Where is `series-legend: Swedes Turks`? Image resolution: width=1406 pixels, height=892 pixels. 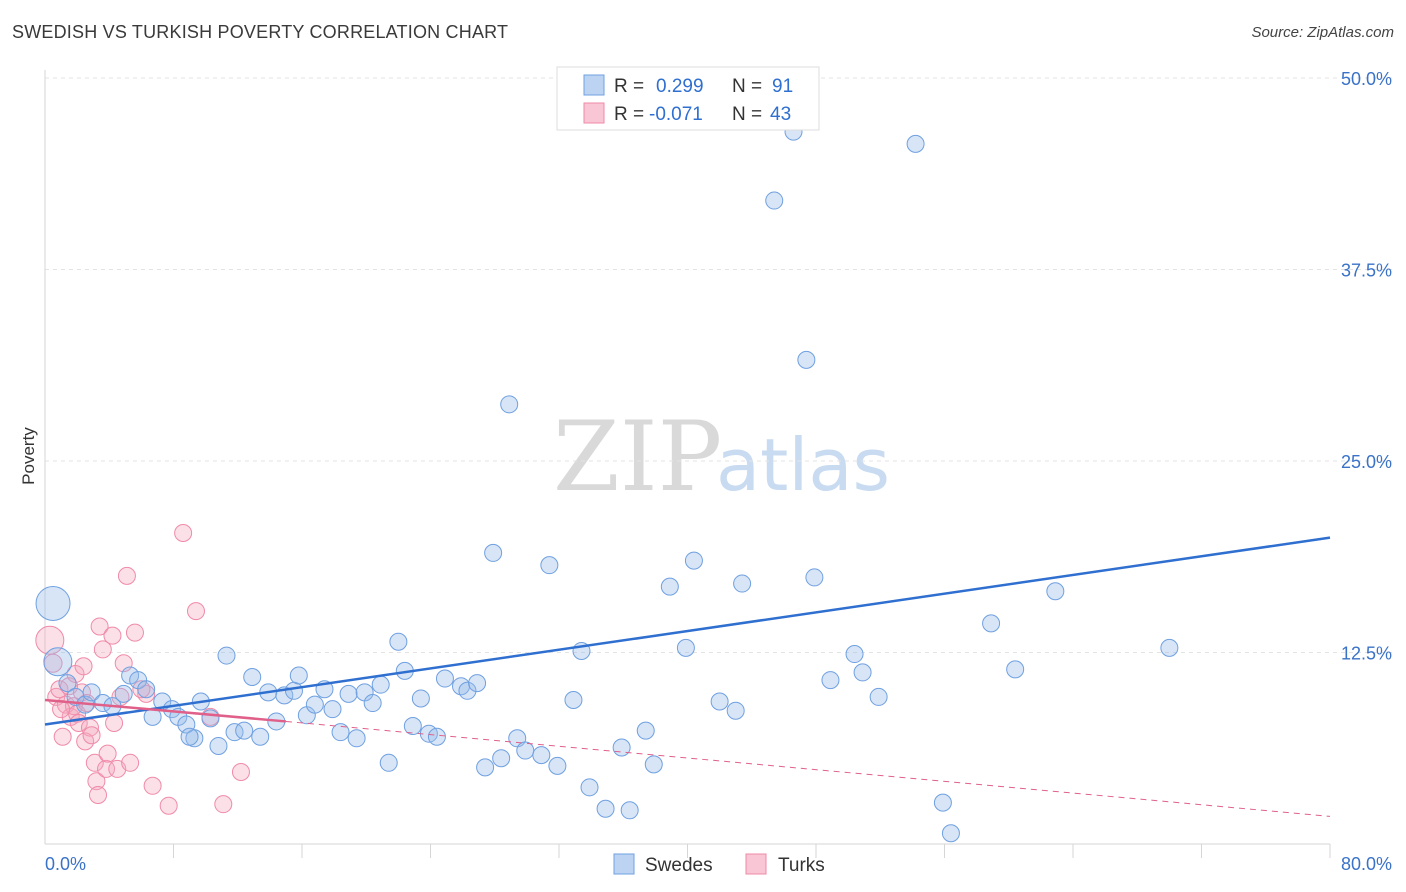
series-legend: Swedes Turks is located at coordinates (719, 864).